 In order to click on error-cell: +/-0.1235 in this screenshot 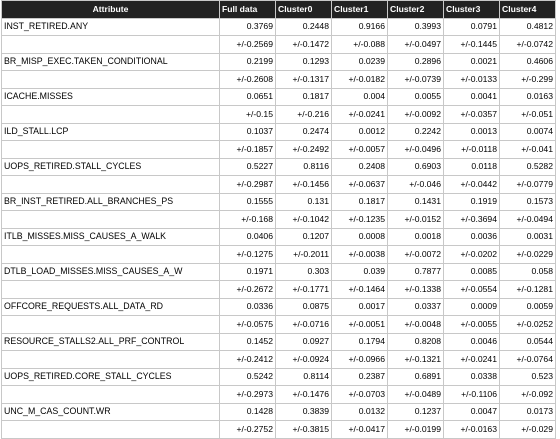, I will do `click(359, 219)`.